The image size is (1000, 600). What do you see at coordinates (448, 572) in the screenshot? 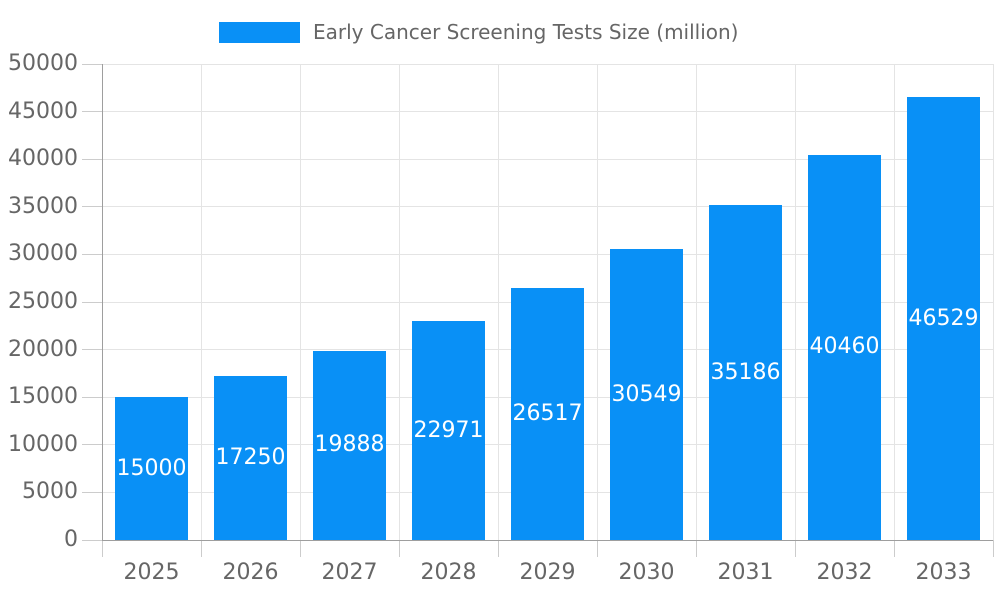
I see `x-tick-label: 2028` at bounding box center [448, 572].